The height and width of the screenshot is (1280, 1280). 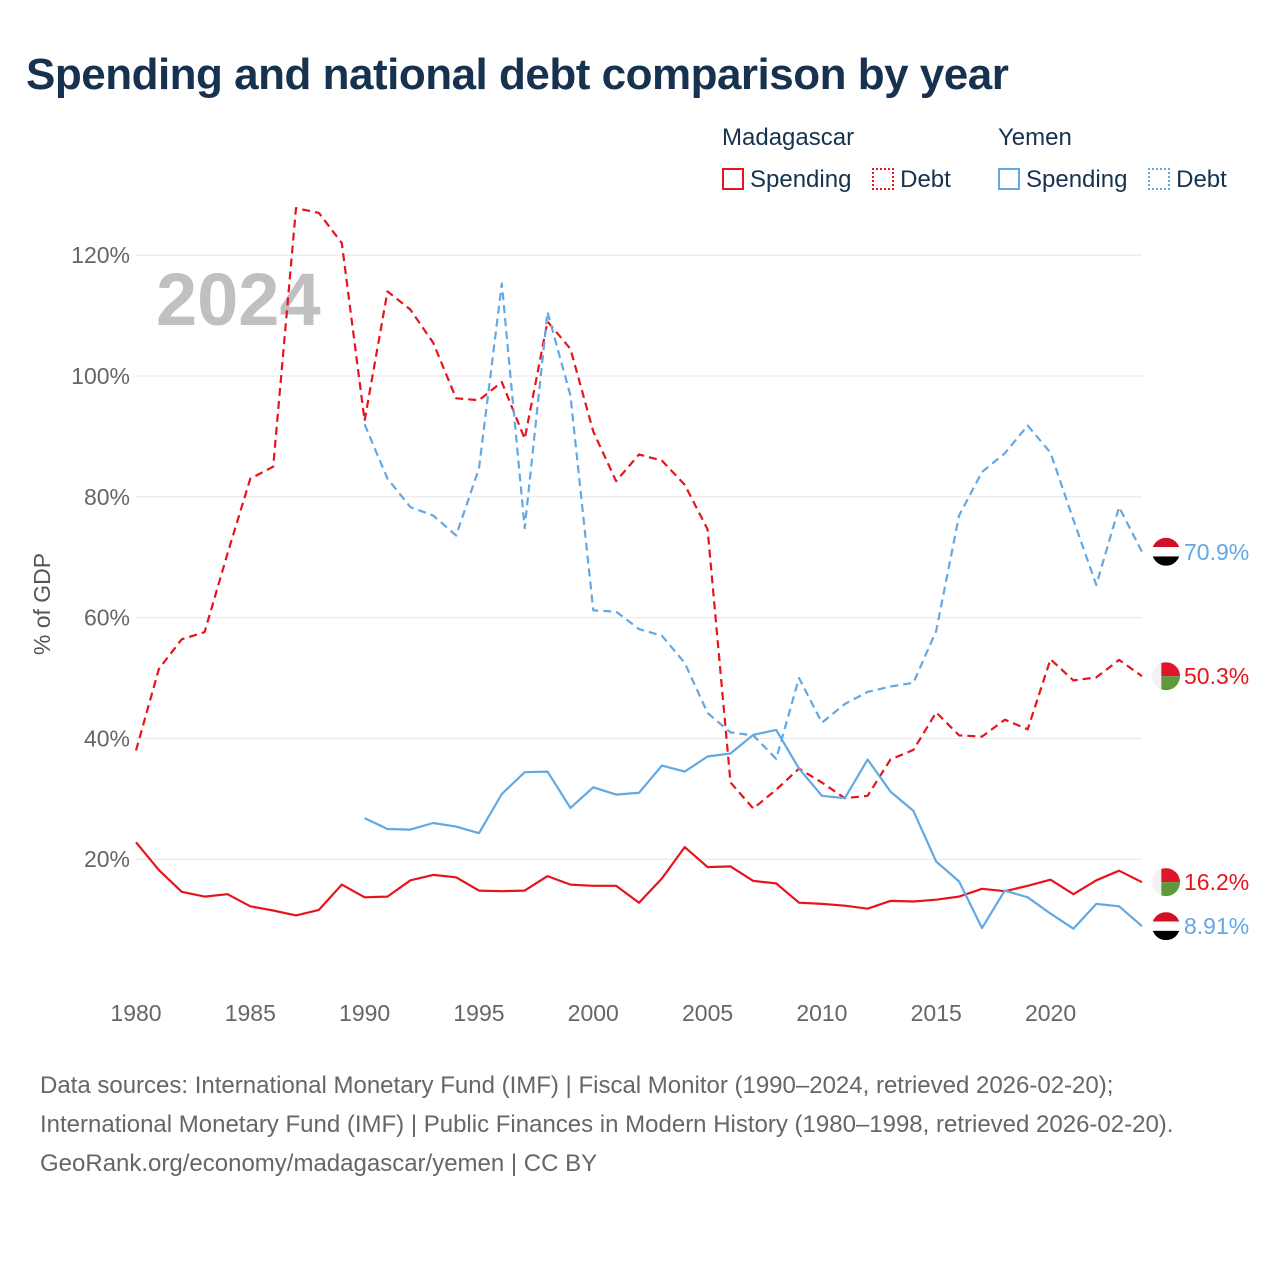 What do you see at coordinates (100, 376) in the screenshot?
I see `y-tick-label: 100%` at bounding box center [100, 376].